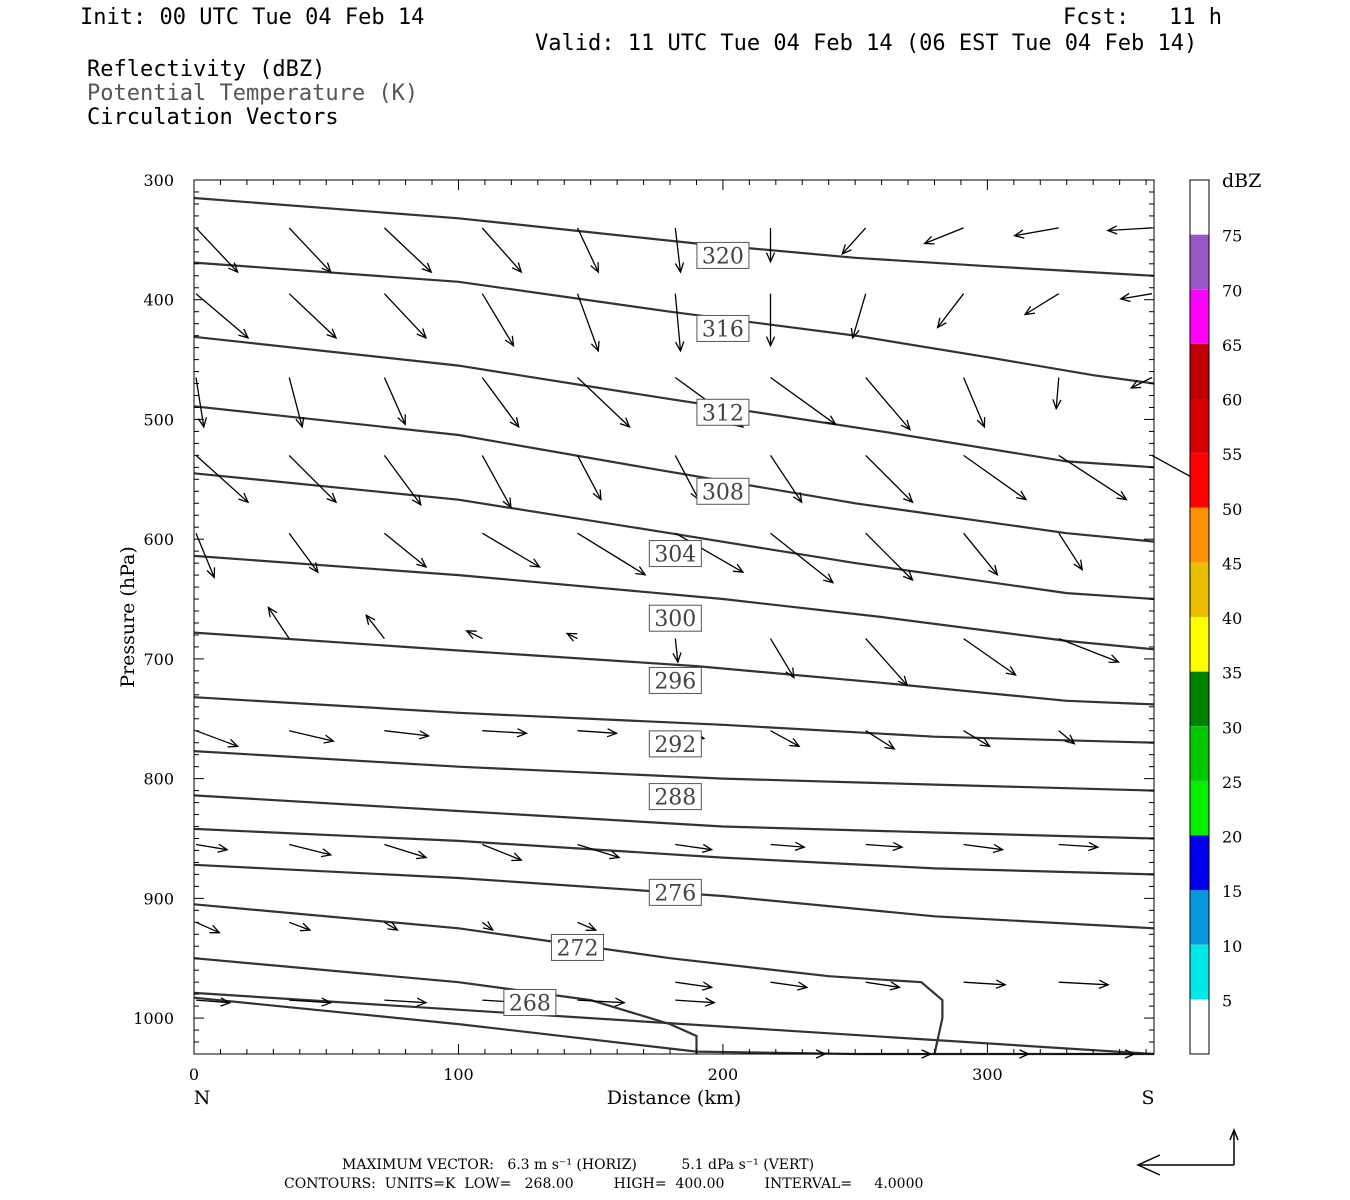 This screenshot has width=1350, height=1200. Describe the element at coordinates (128, 617) in the screenshot. I see `y-axis-title: Pressure (hPa)` at that location.